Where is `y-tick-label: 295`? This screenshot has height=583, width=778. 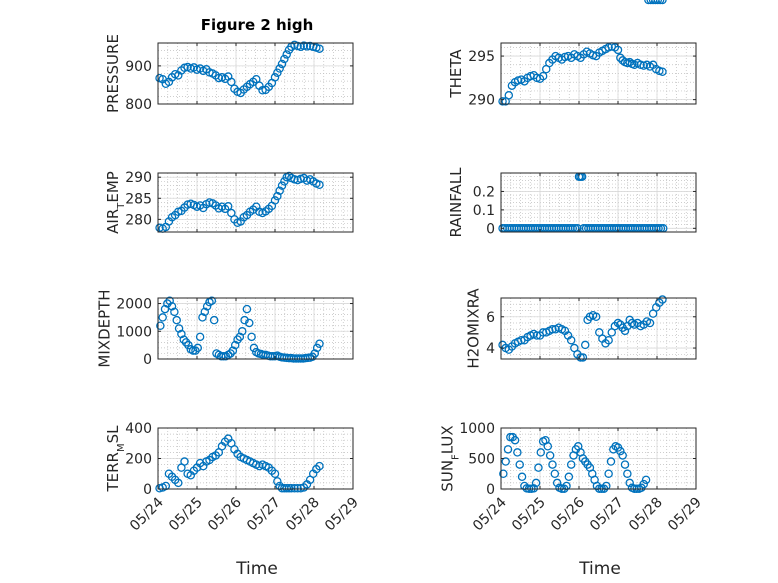
y-tick-label: 295 is located at coordinates (481, 57).